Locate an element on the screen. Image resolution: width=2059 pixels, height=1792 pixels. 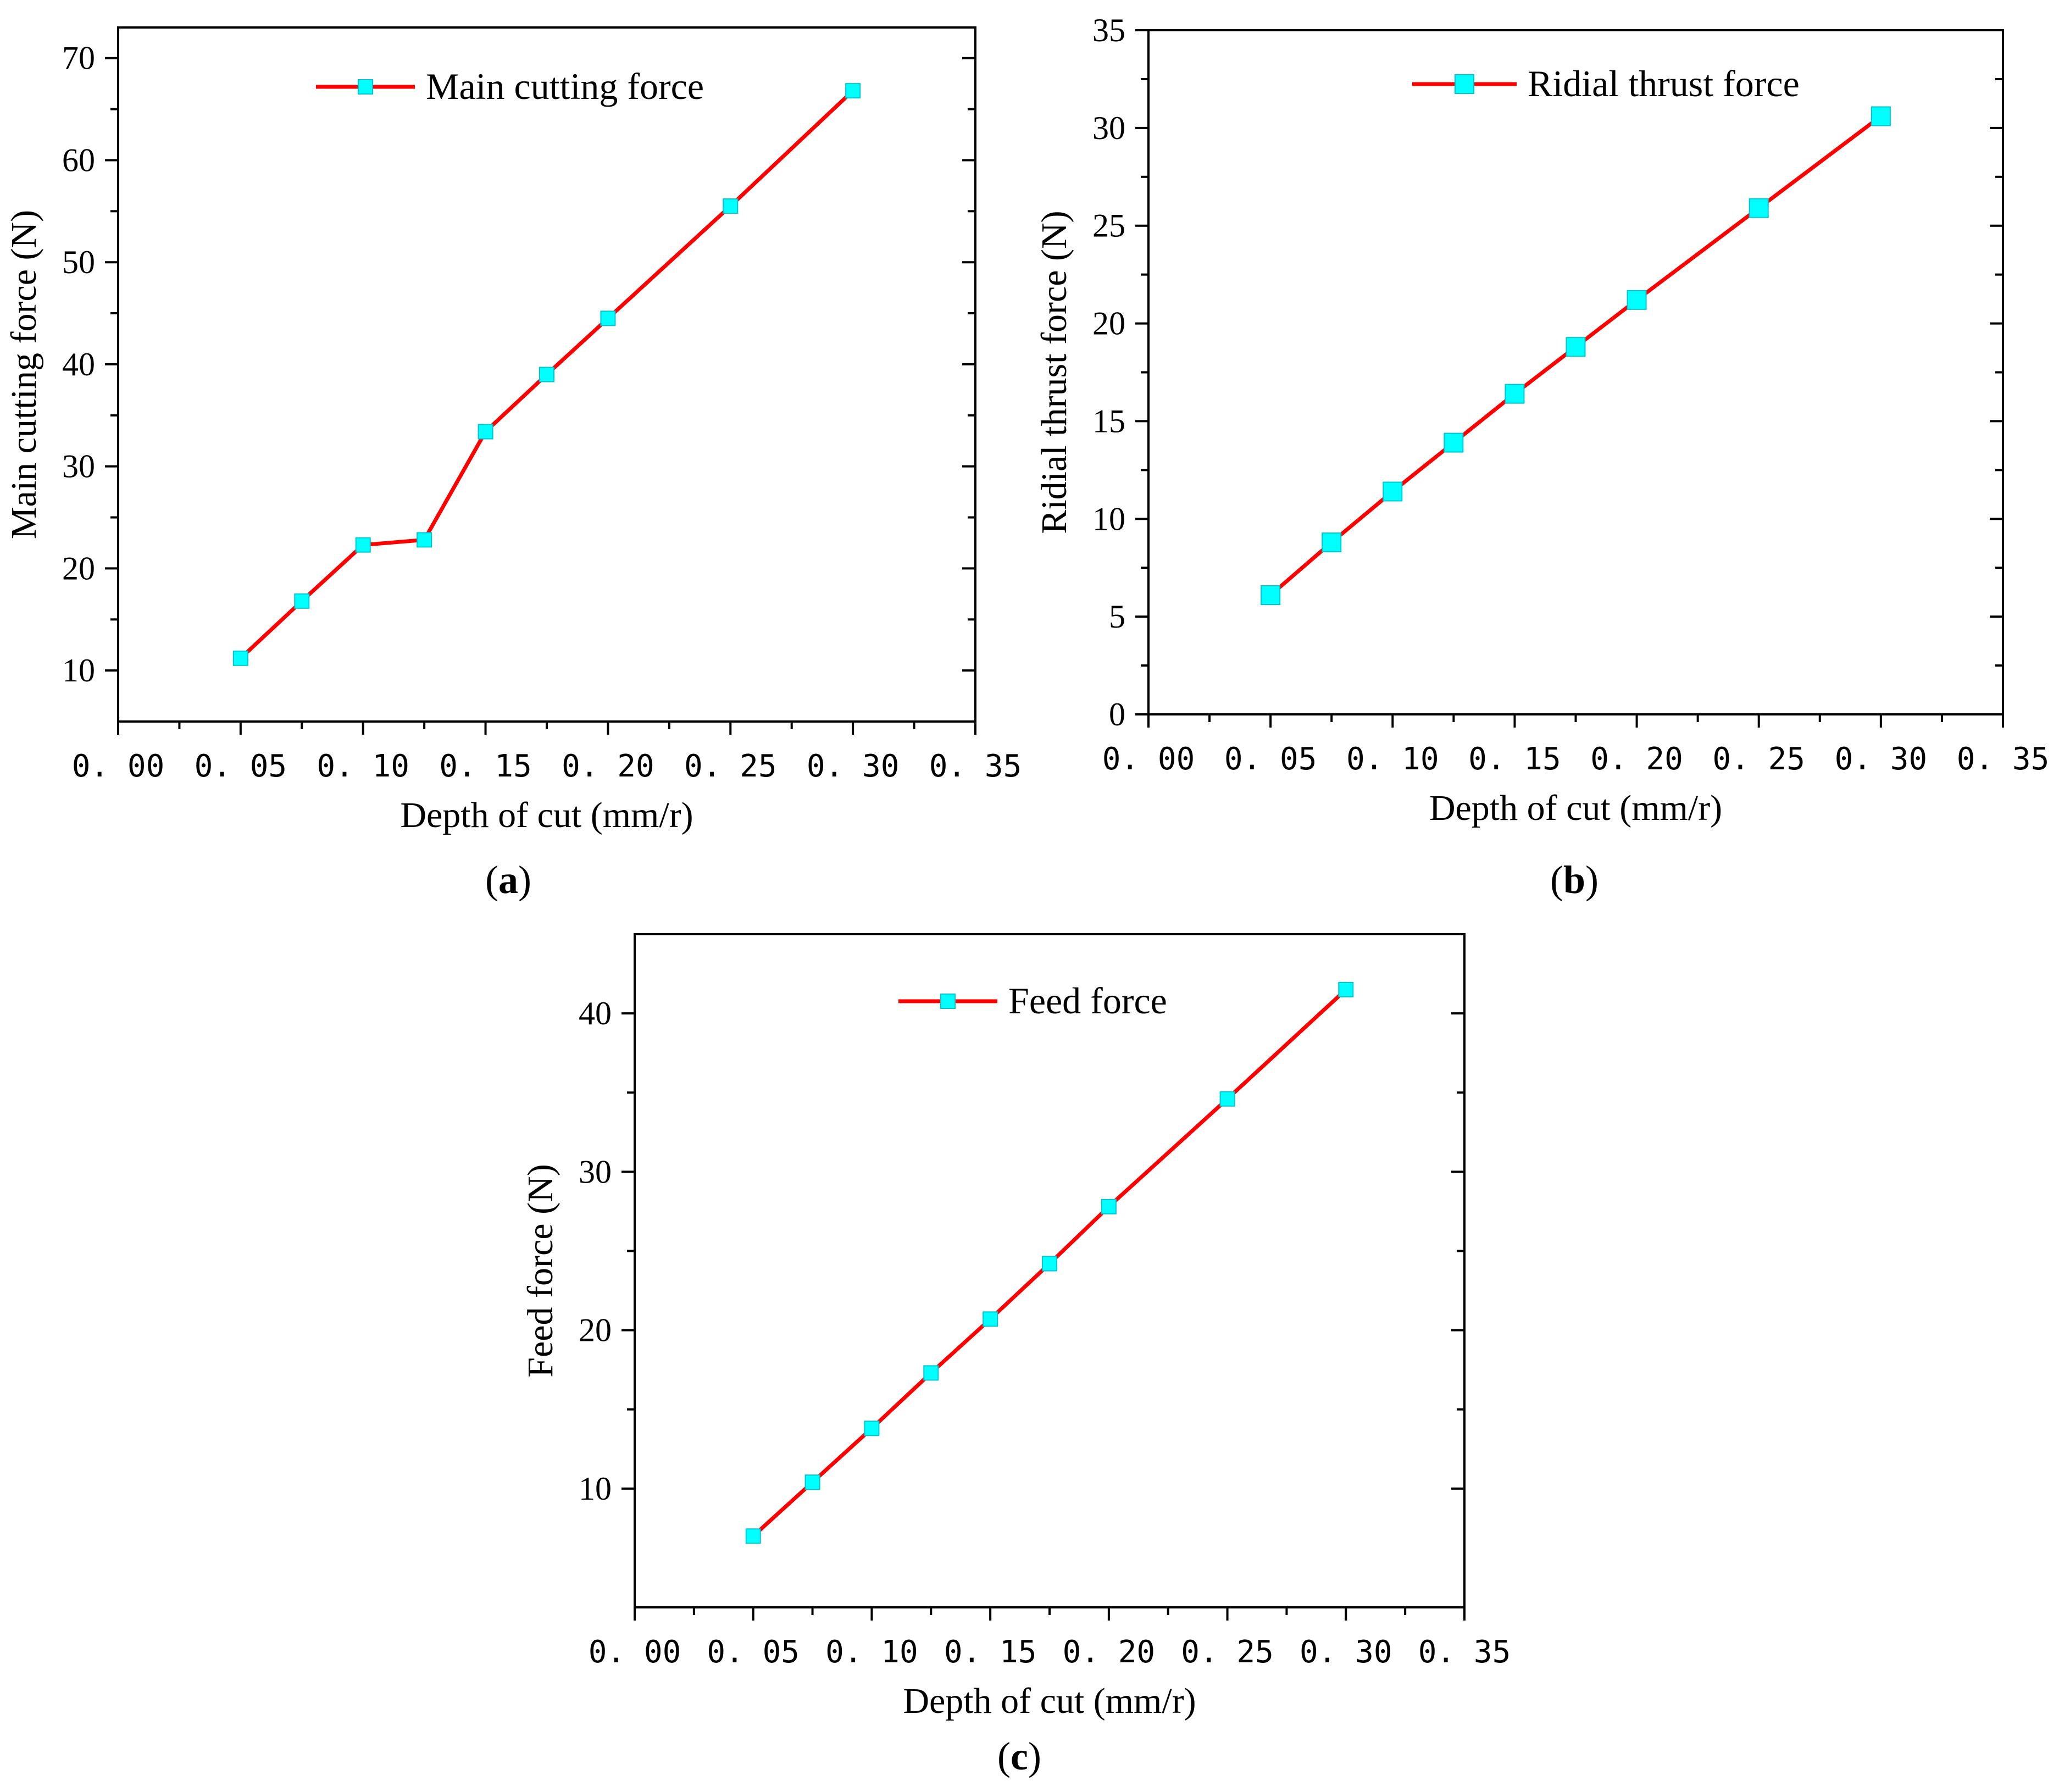
legend-label: Ridial thrust force is located at coordinates (1664, 83).